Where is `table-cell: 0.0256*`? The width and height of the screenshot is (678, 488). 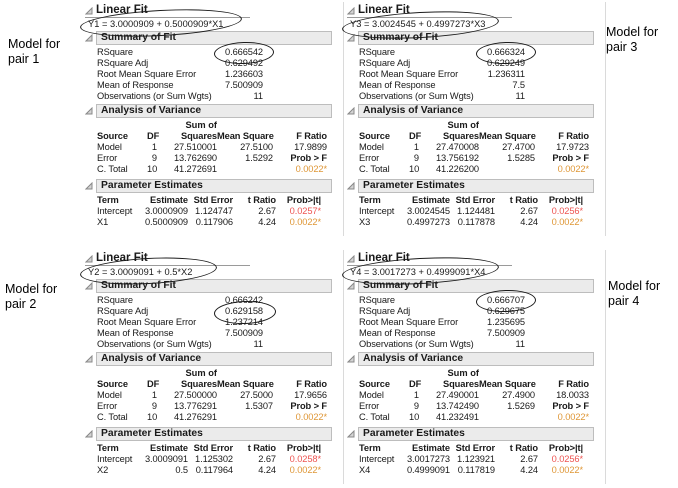 table-cell: 0.0256* is located at coordinates (567, 211).